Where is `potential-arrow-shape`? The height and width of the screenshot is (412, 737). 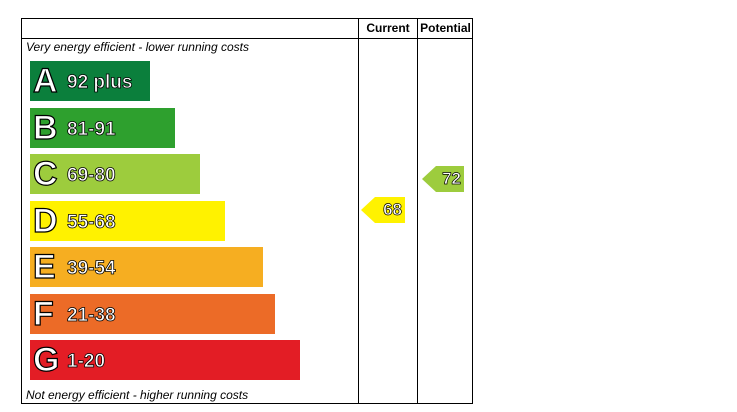 potential-arrow-shape is located at coordinates (443, 179).